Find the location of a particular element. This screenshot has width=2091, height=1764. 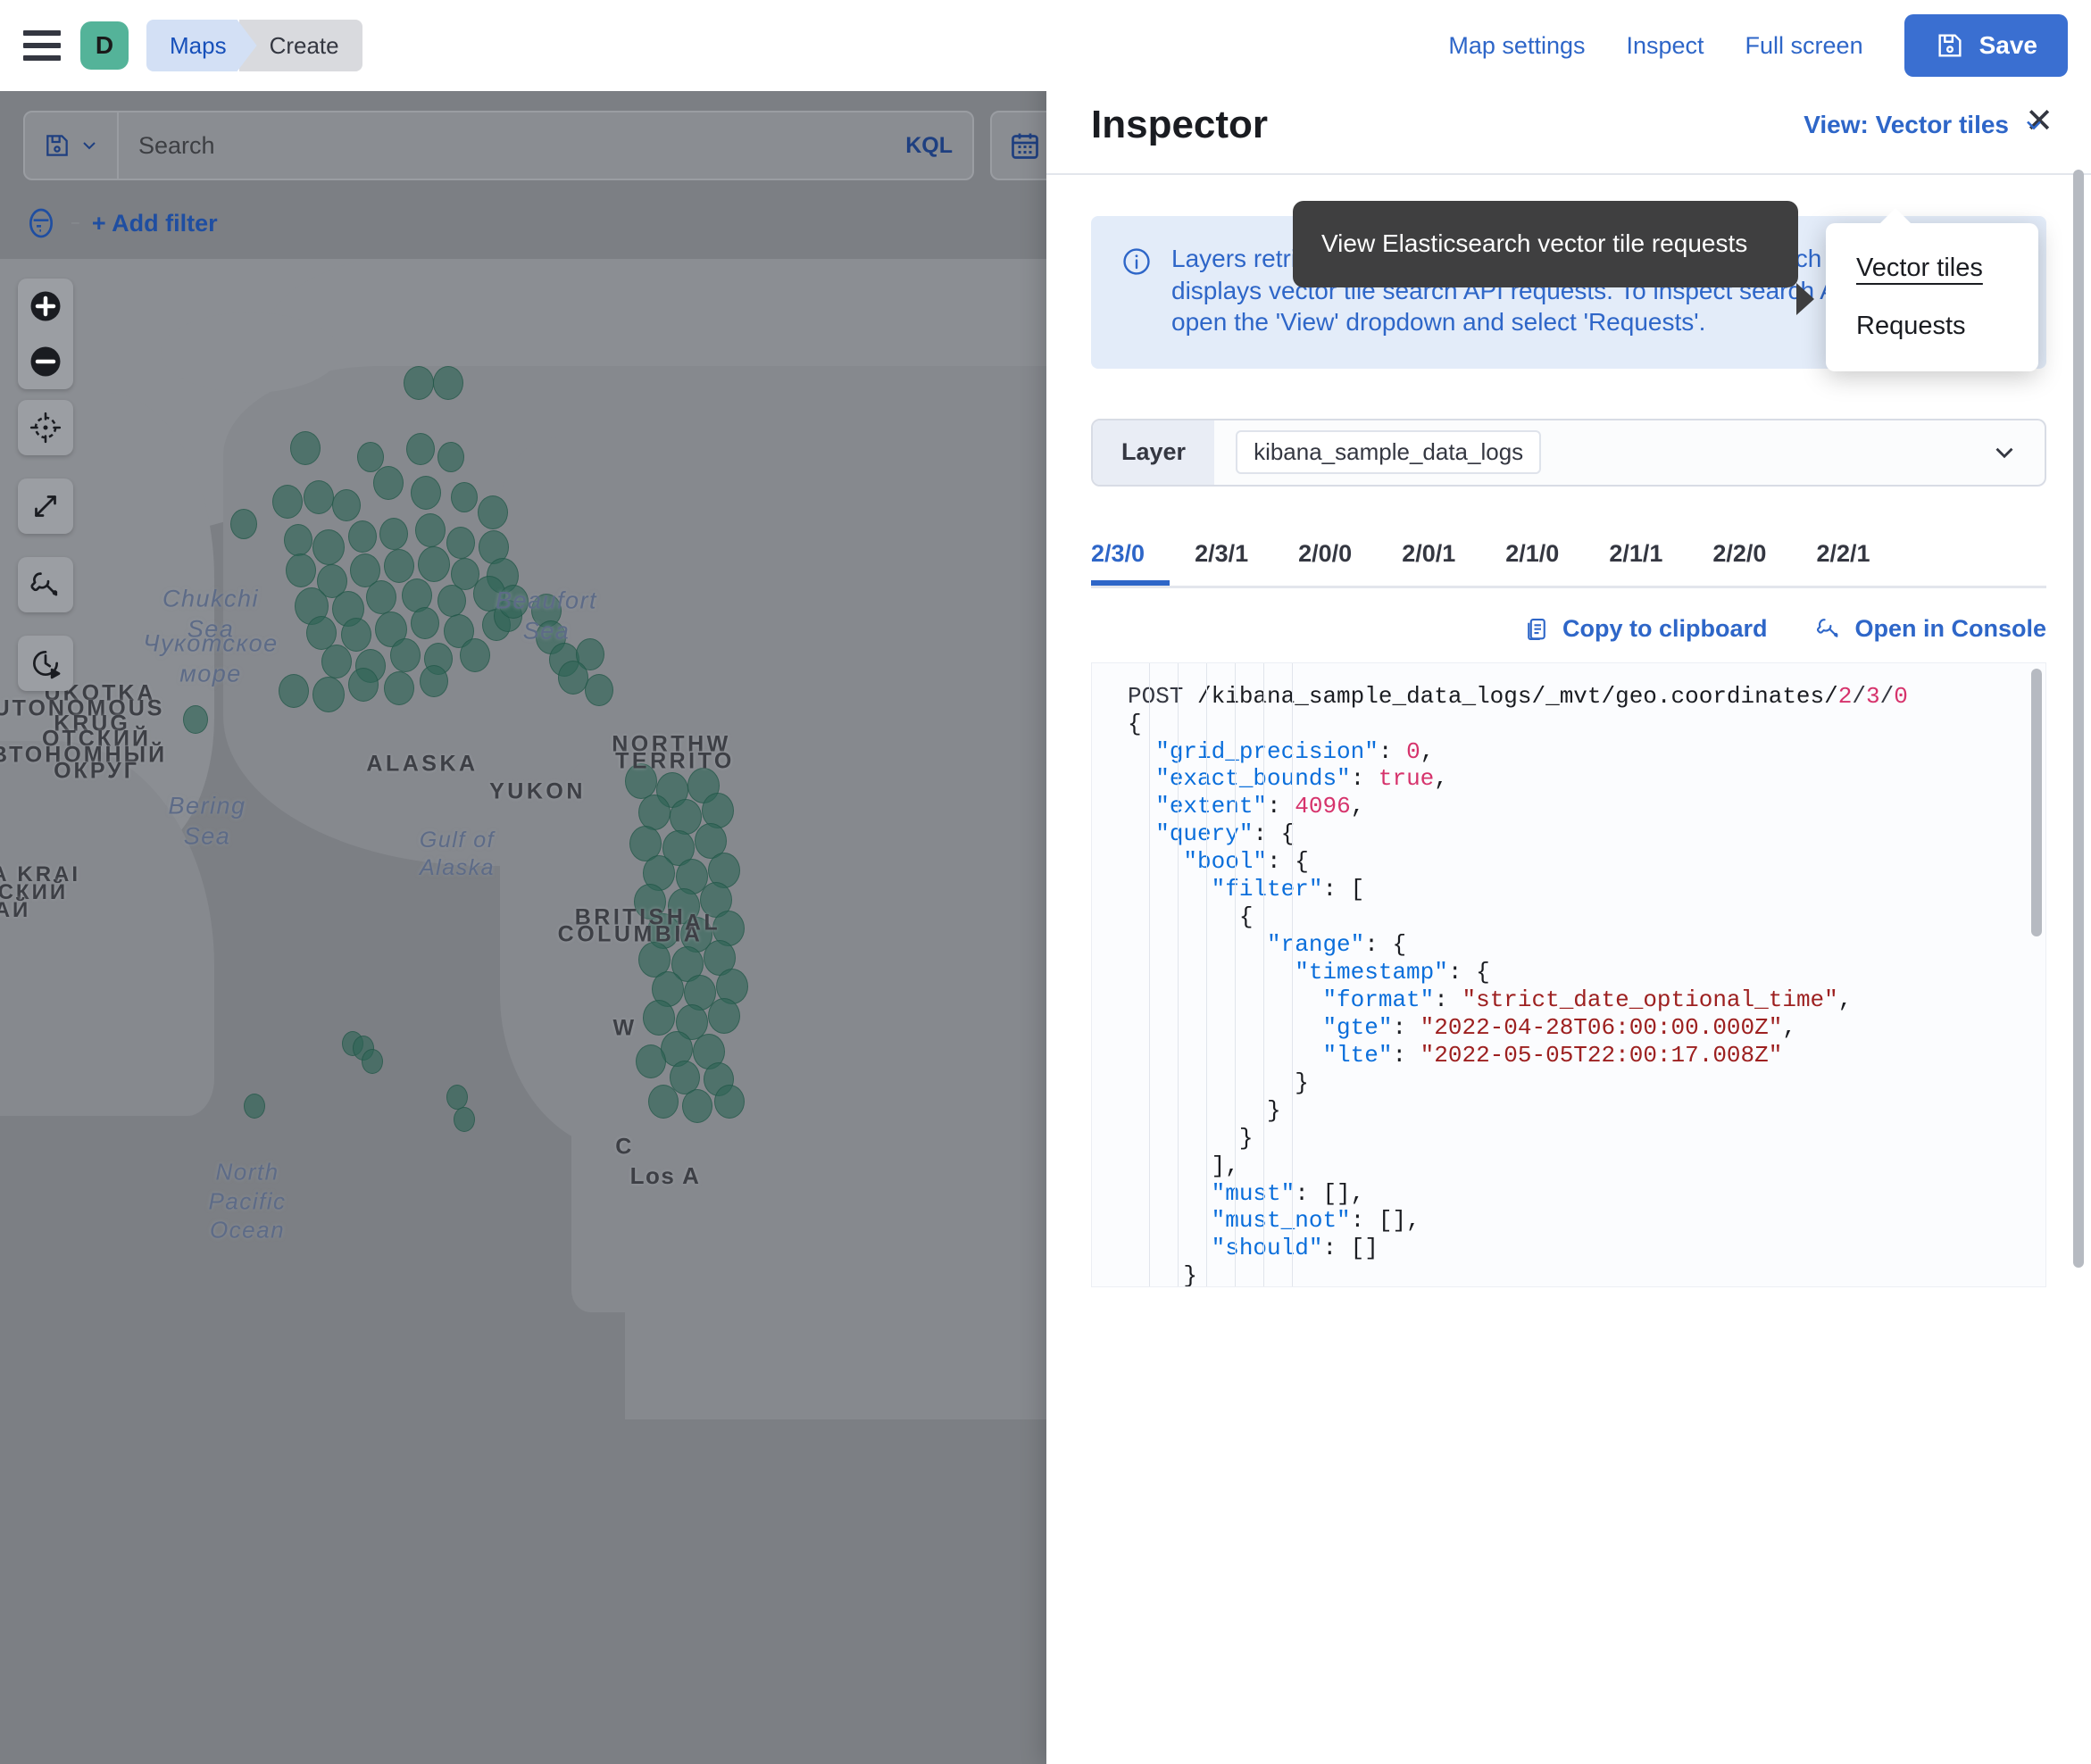

tab-2-0-1: 2/0/1 is located at coordinates (1429, 553).